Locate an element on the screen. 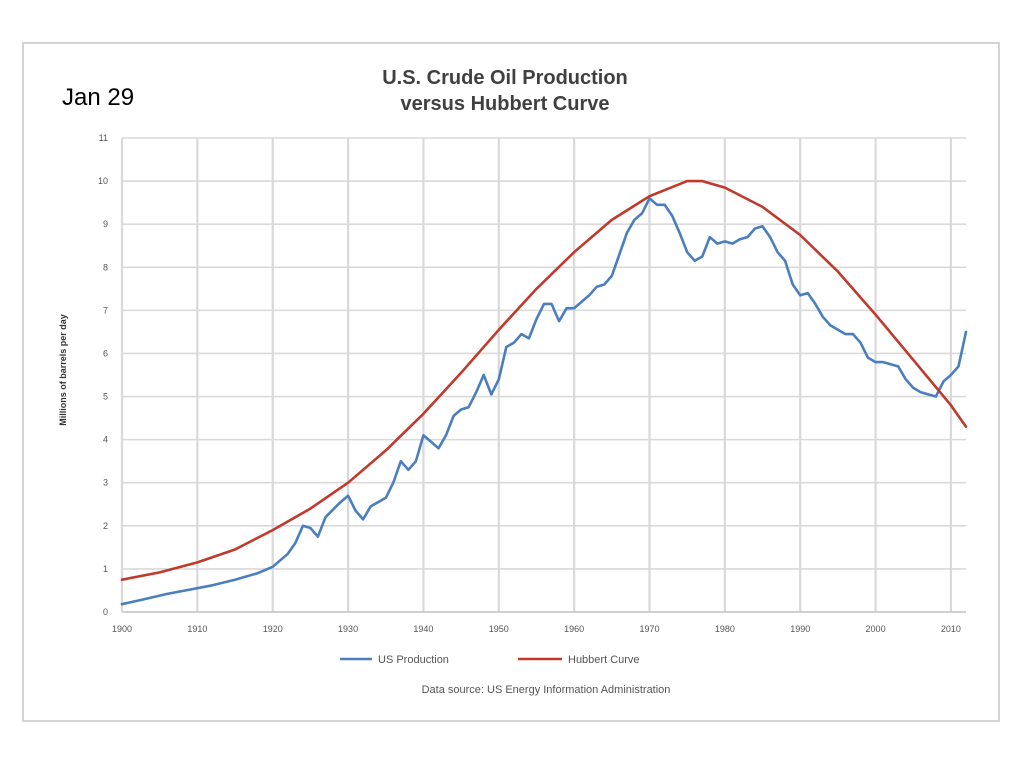 This screenshot has height=768, width=1024. x-tick-label: 1960 is located at coordinates (574, 629).